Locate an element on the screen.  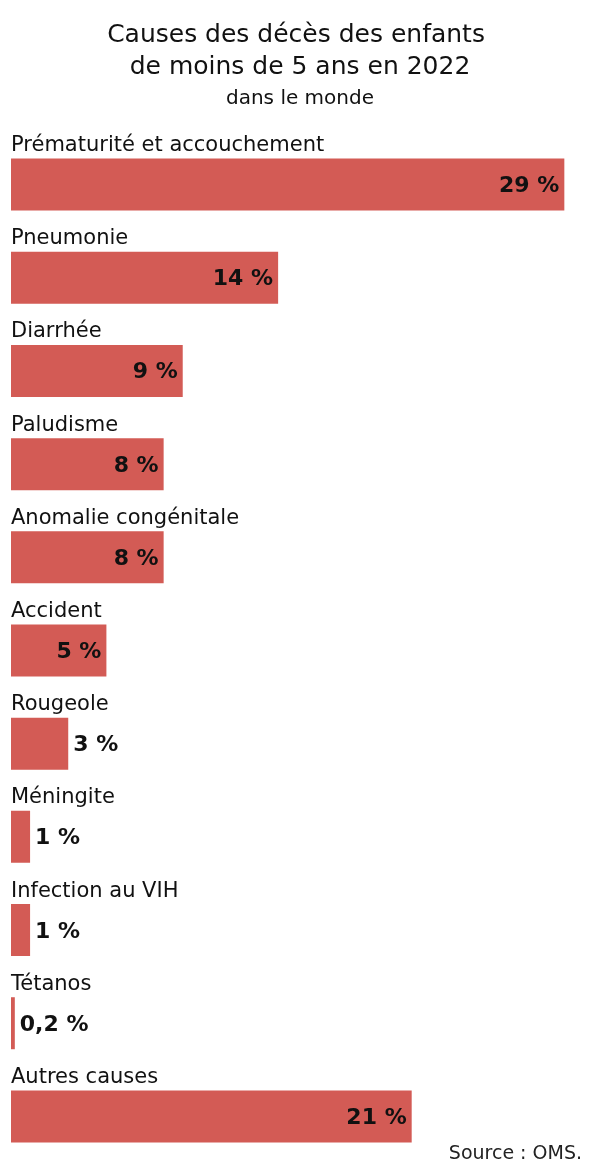
y-tick-label: Paludisme is located at coordinates (65, 423).